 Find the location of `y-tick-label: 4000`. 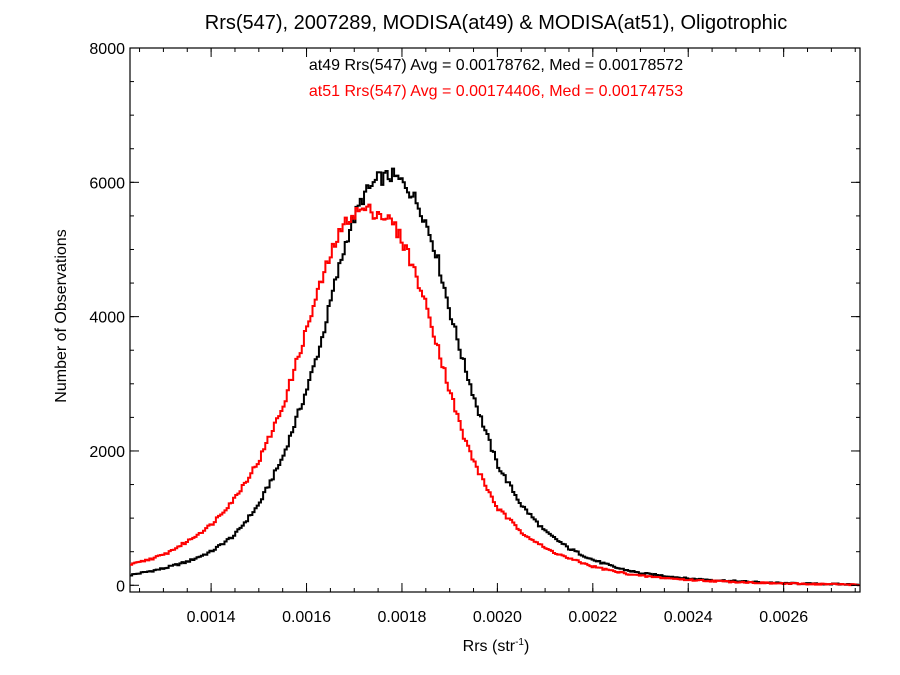

y-tick-label: 4000 is located at coordinates (107, 318).